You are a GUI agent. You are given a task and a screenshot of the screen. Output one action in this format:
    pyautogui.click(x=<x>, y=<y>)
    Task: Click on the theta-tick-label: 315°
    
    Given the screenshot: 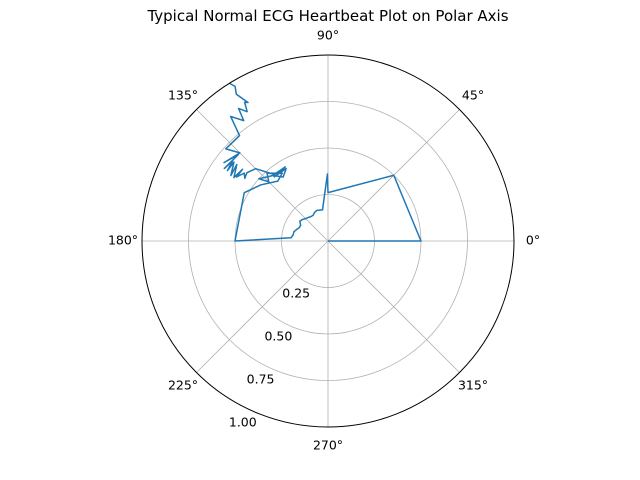 What is the action you would take?
    pyautogui.click(x=473, y=385)
    